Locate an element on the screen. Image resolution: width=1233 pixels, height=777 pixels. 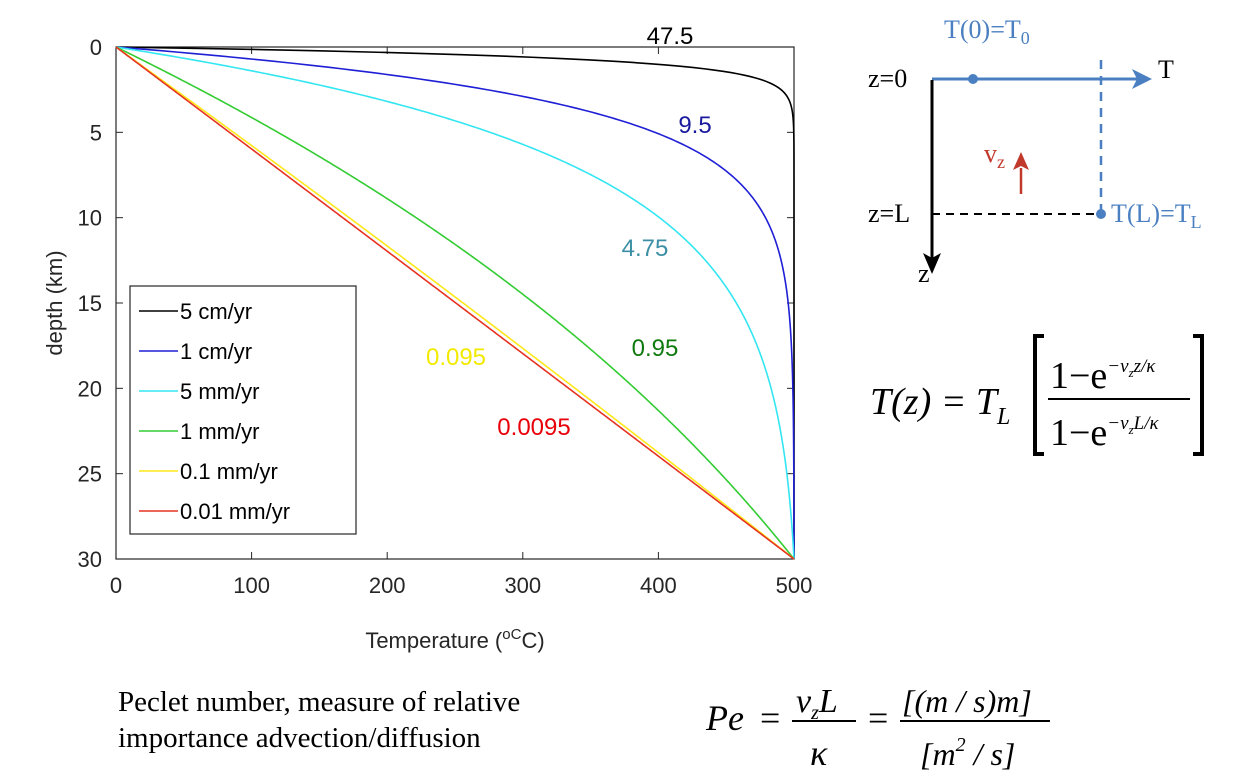
formula-left-bracket is located at coordinates (1038, 395).